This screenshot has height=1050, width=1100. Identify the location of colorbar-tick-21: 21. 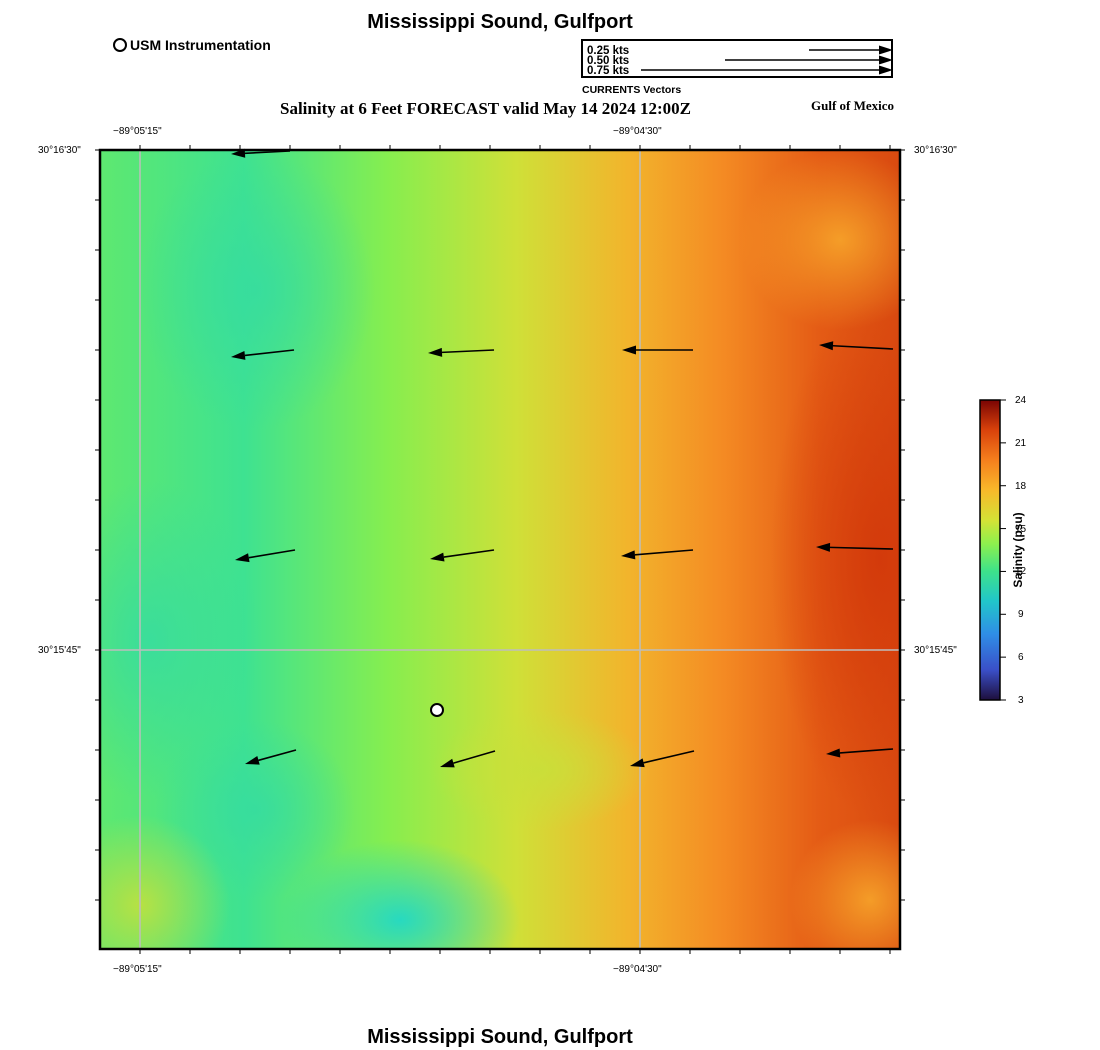
(1021, 443).